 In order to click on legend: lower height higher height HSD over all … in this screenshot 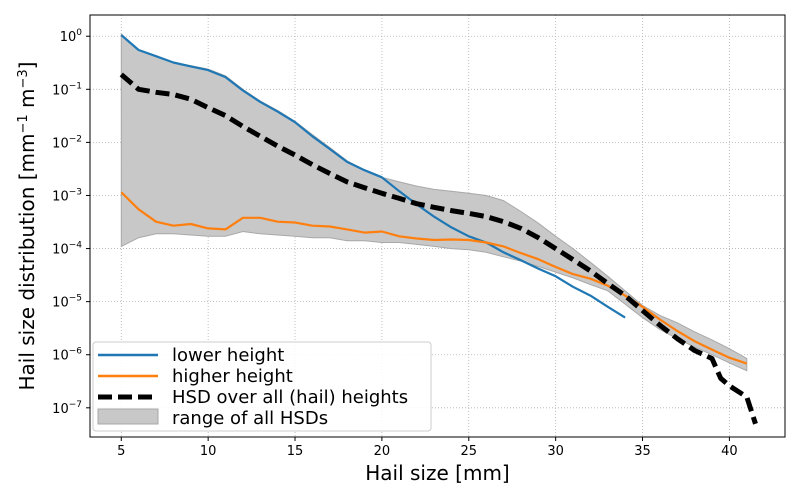, I will do `click(262, 386)`.